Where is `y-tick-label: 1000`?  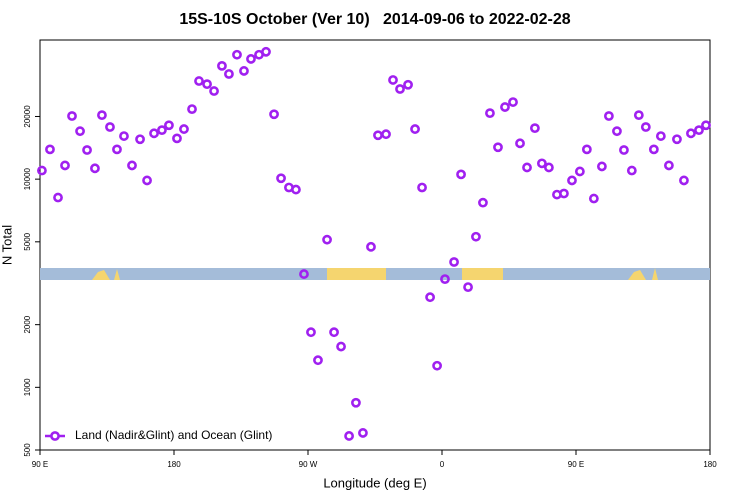
y-tick-label: 1000 is located at coordinates (27, 387).